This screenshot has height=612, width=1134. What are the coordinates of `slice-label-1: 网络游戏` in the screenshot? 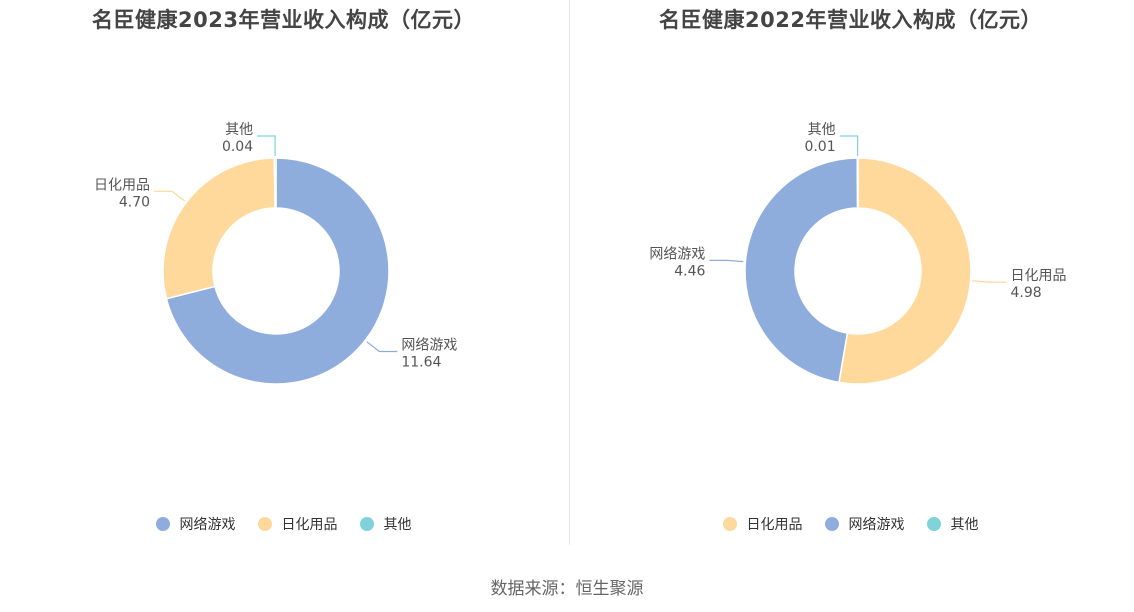 It's located at (677, 254).